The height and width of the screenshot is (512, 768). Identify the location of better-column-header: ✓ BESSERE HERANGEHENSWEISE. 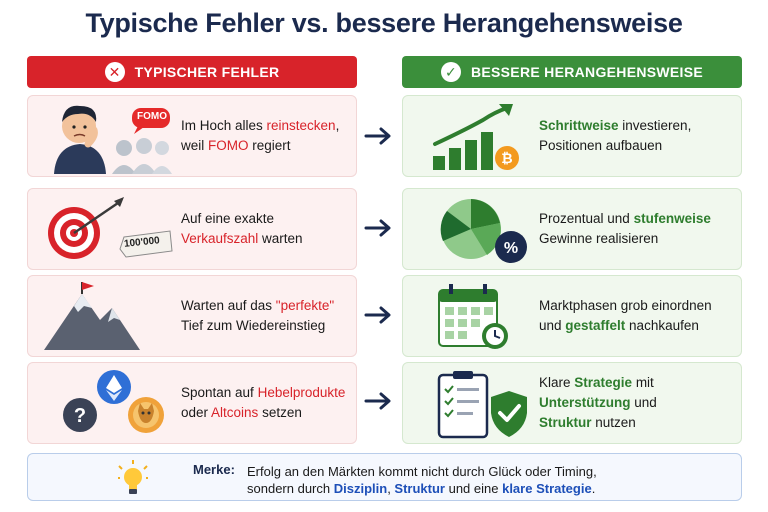
(572, 72).